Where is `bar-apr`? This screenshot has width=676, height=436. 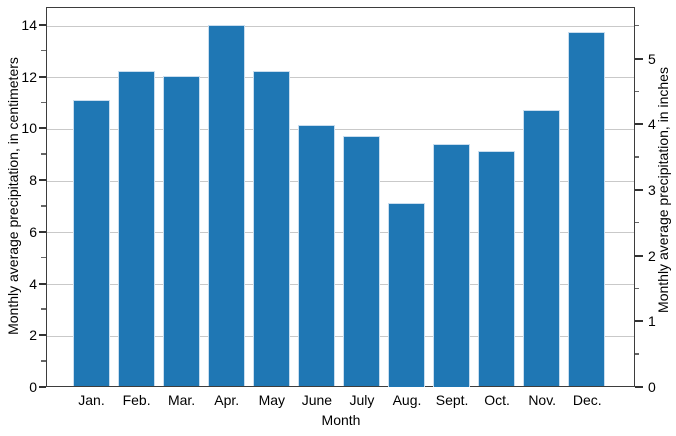 bar-apr is located at coordinates (226, 205).